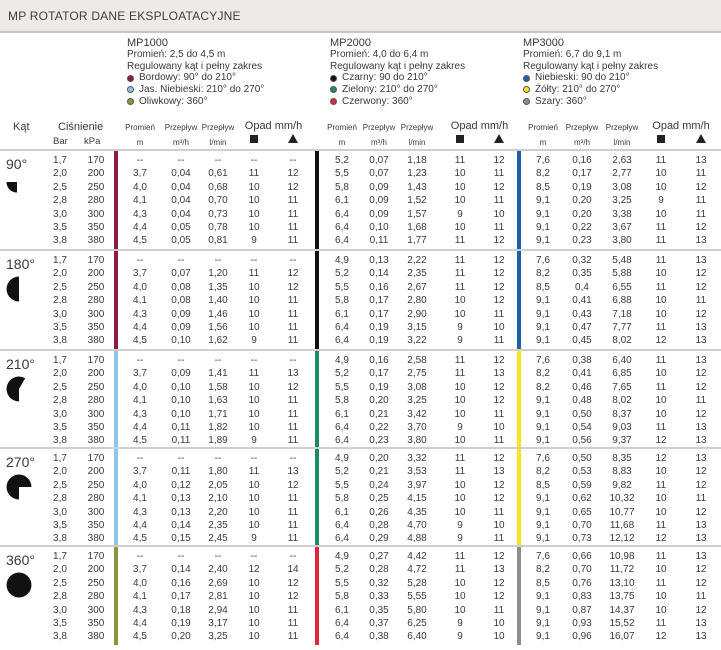 The width and height of the screenshot is (721, 650). I want to click on table-cell: --, so click(254, 458).